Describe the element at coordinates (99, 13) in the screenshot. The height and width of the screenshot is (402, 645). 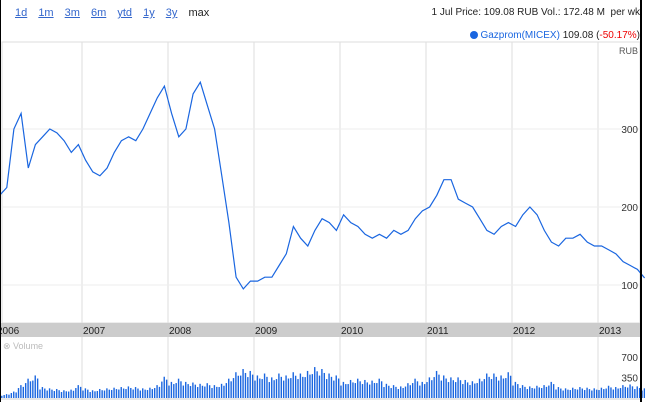
I see `range-6m: 6m` at that location.